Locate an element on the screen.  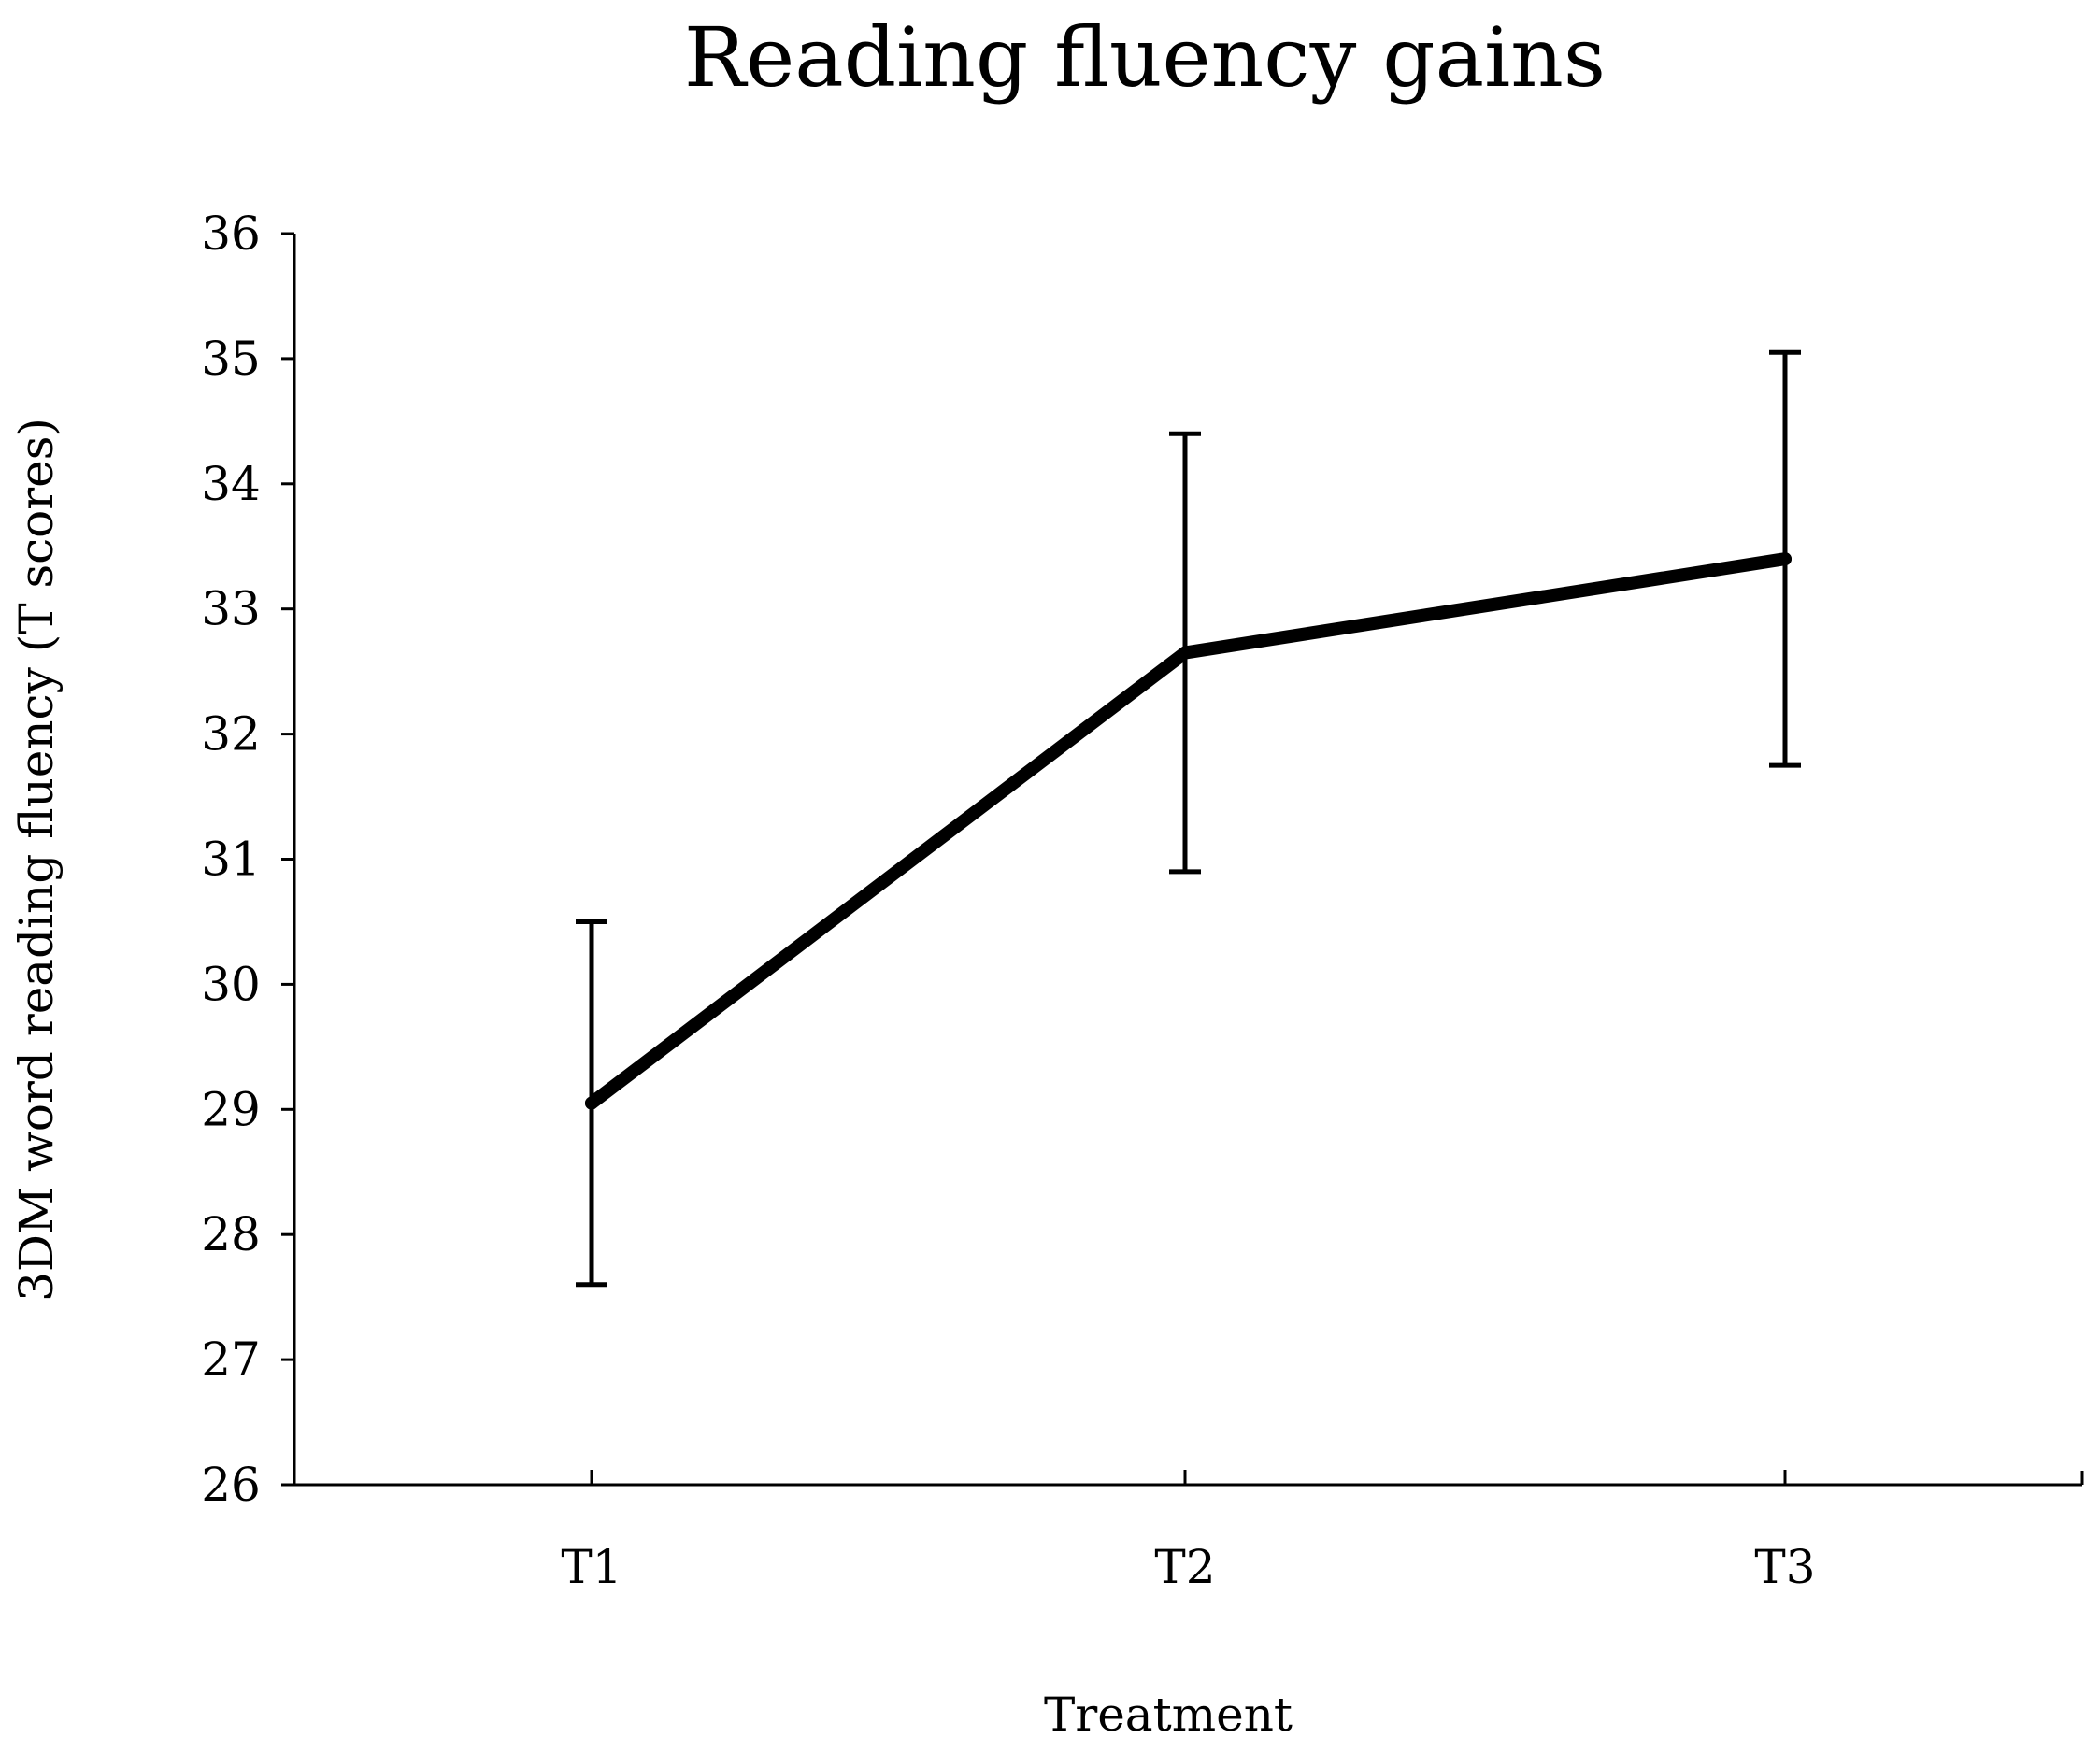
x-axis-label: Treatment is located at coordinates (1168, 1715).